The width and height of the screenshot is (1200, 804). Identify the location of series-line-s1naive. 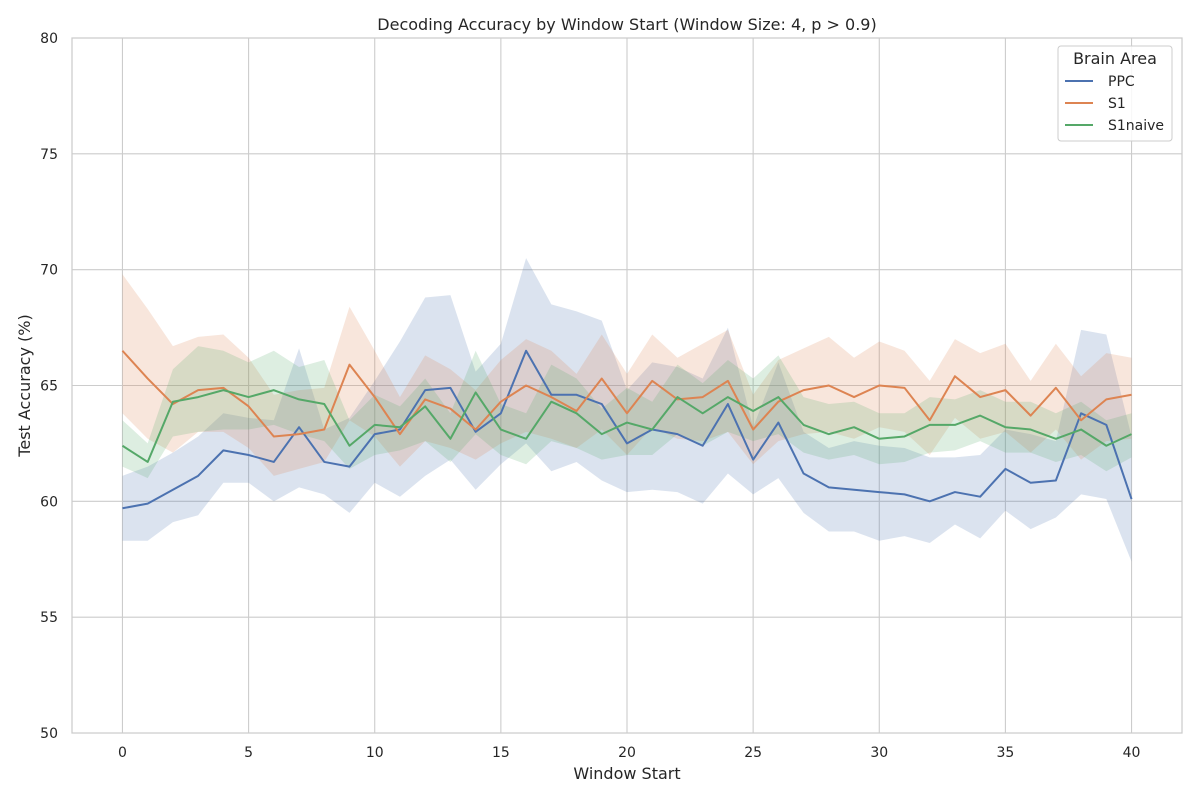
(626, 426).